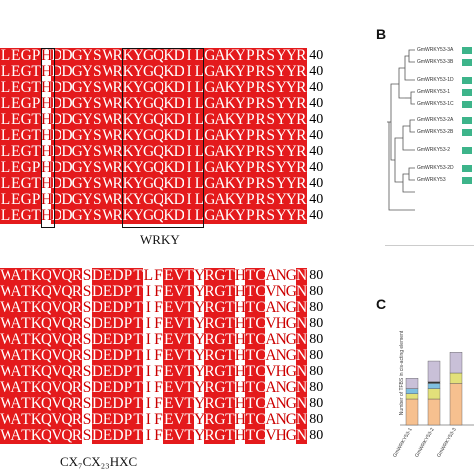 Image resolution: width=474 pixels, height=474 pixels. I want to click on alignment-top-row: LLEGPHDDGYSWRKYGQKDILGAKYPRSYYR40, so click(184, 200).